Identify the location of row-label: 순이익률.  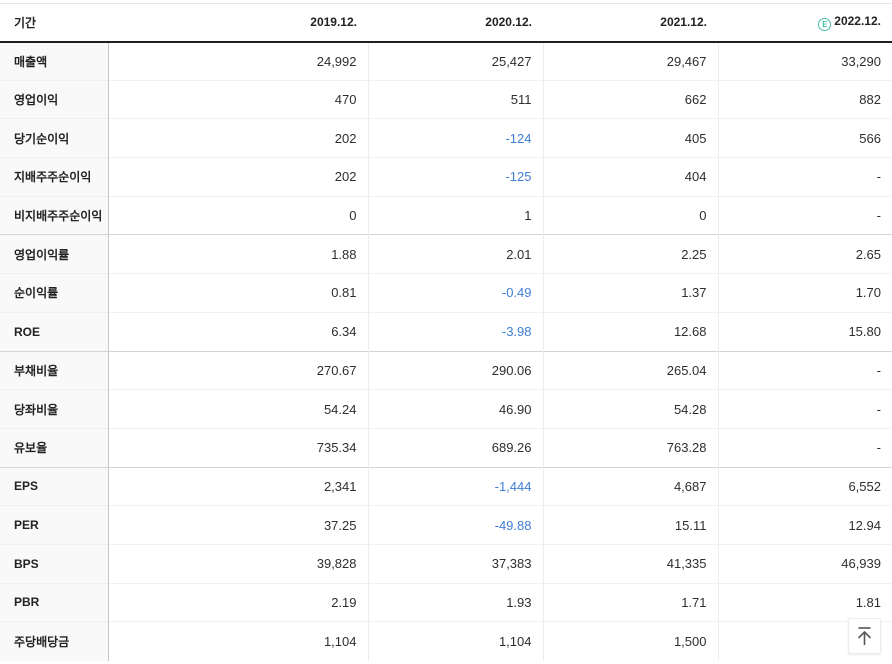
(54, 293).